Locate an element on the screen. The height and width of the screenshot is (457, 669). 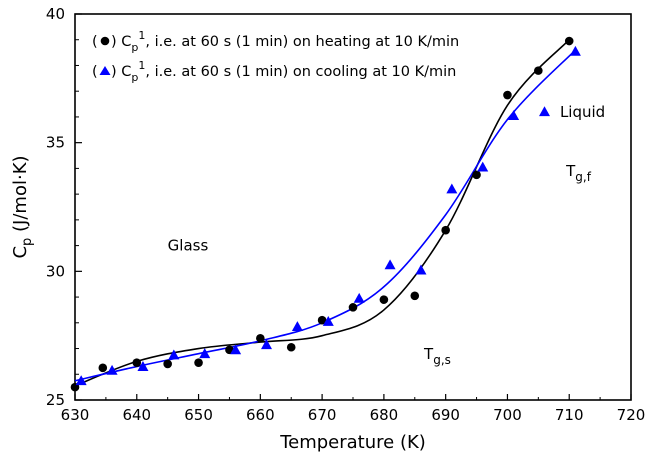
legend-cooling-sub: p is located at coordinates (134, 77).